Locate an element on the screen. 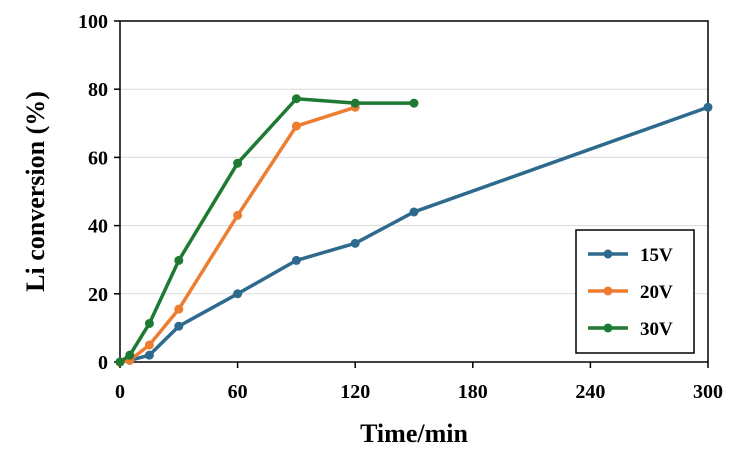 This screenshot has width=741, height=455. legend-item-20V: 20V is located at coordinates (630, 292).